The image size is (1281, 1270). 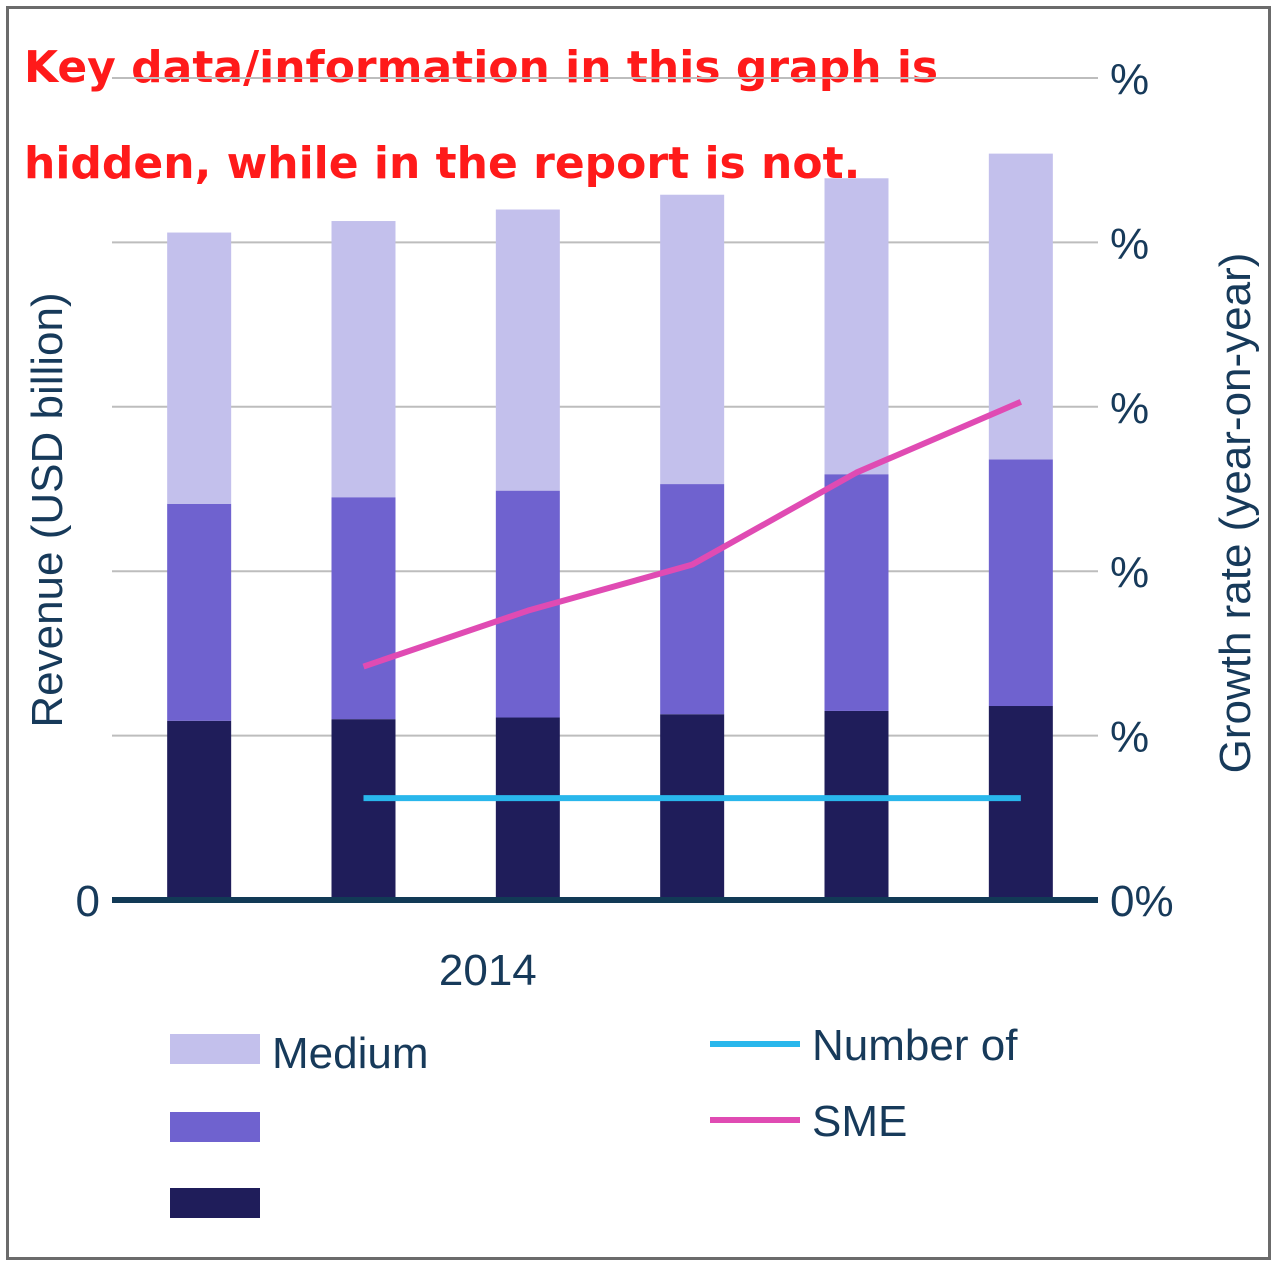 What do you see at coordinates (350, 1053) in the screenshot?
I see `legend-label-3: Medium` at bounding box center [350, 1053].